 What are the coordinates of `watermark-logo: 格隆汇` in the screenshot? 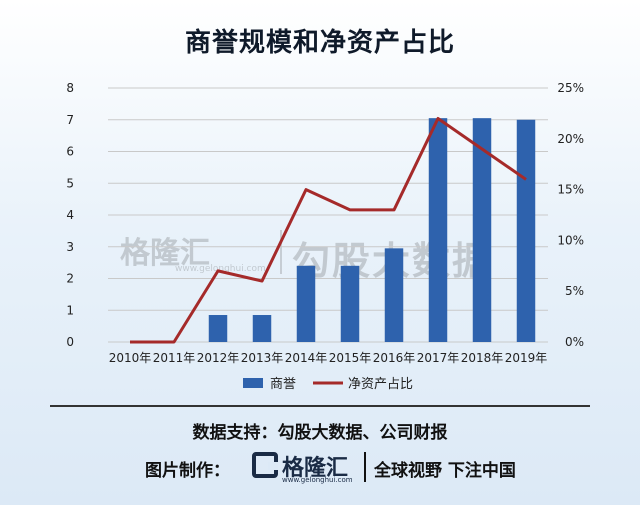 It's located at (165, 253).